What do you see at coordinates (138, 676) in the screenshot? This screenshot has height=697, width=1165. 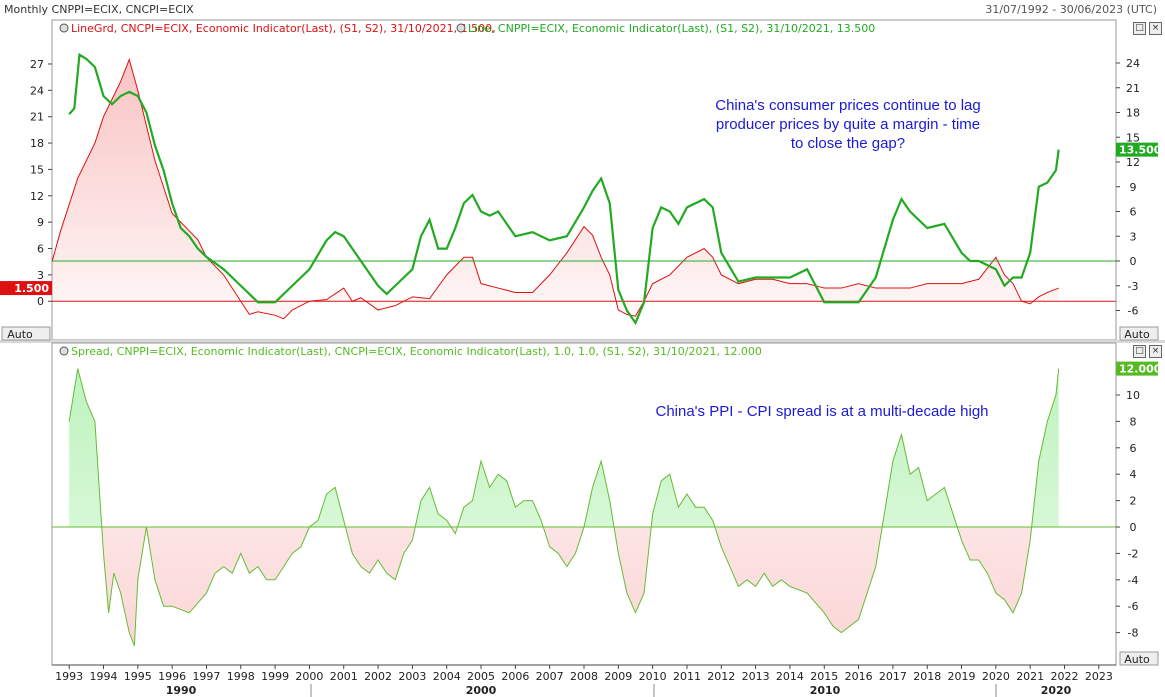 I see `x-tick-label: 1995` at bounding box center [138, 676].